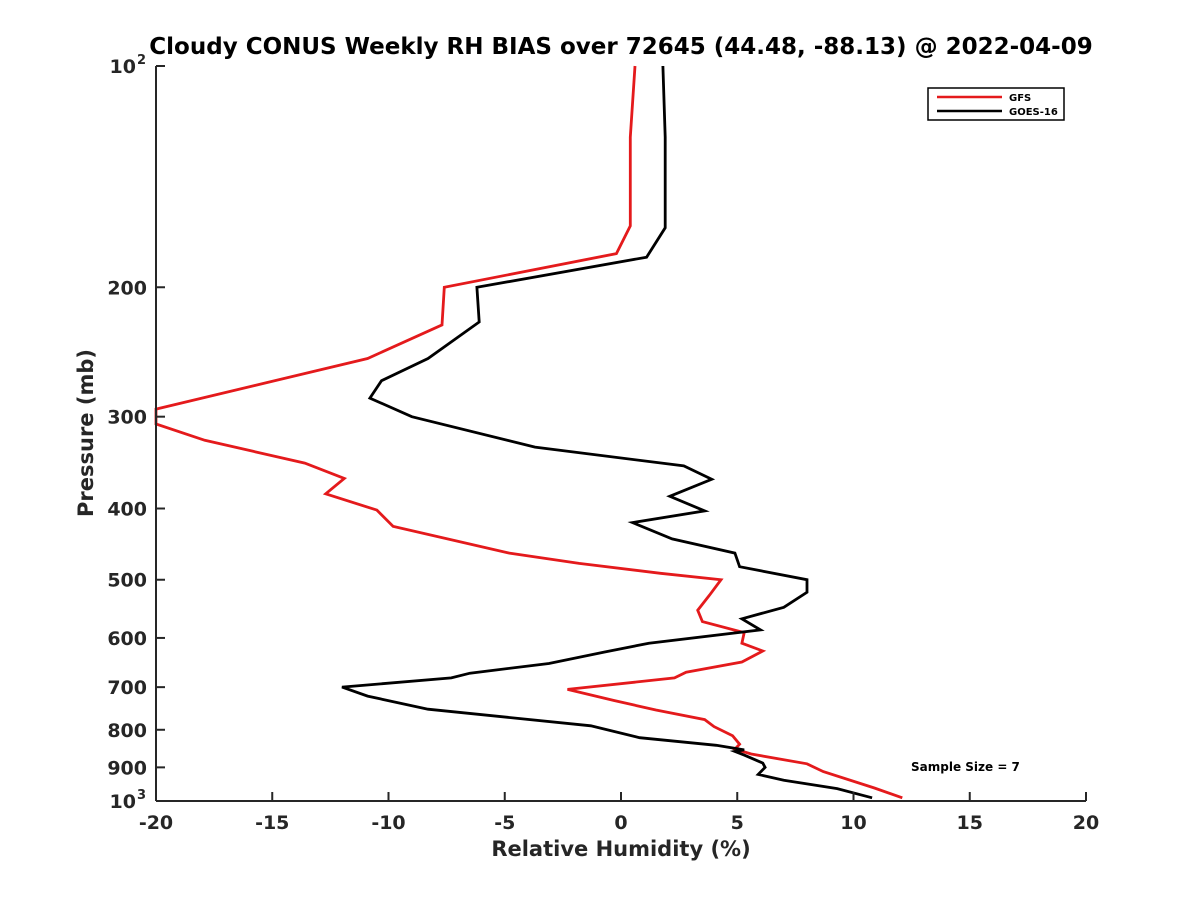 This screenshot has width=1200, height=900. Describe the element at coordinates (127, 688) in the screenshot. I see `y-tick-label: 700` at that location.